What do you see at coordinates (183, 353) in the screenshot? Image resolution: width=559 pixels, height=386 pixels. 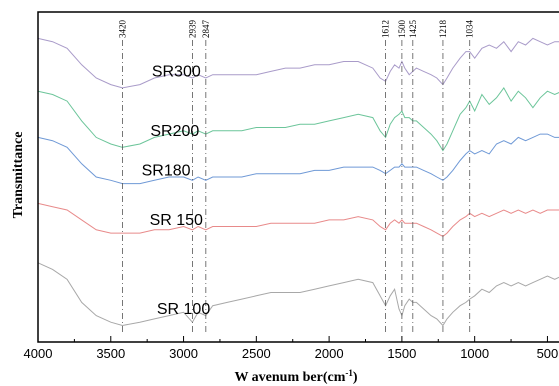 I see `x-tick-label-3000: 3000` at bounding box center [183, 353].